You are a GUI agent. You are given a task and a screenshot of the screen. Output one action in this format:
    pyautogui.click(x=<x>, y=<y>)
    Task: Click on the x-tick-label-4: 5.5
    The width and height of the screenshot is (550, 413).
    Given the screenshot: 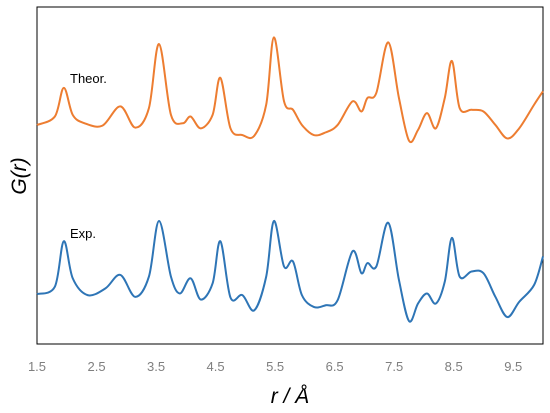 What is the action you would take?
    pyautogui.click(x=275, y=366)
    